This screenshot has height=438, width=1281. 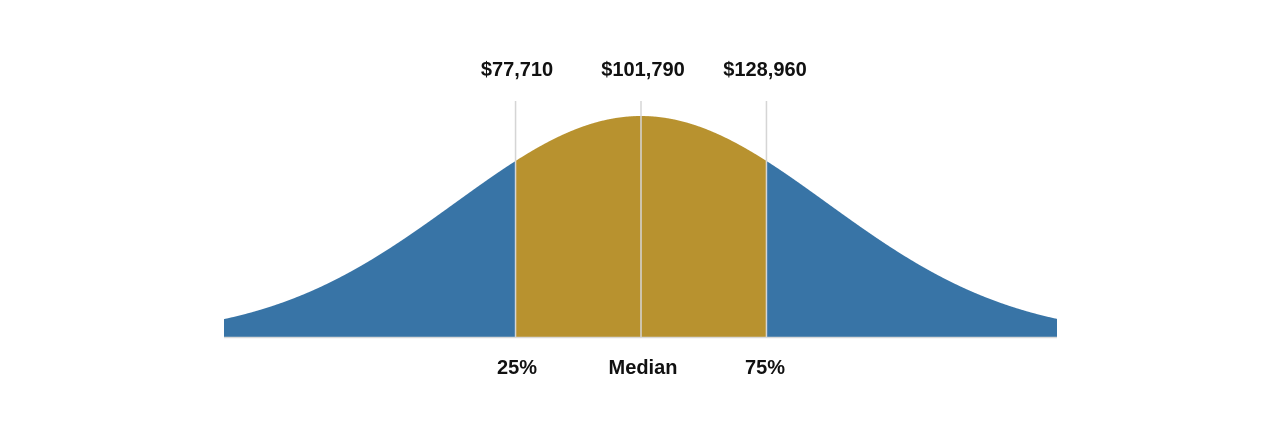 What do you see at coordinates (764, 70) in the screenshot?
I see `p75-value-label: $128,960` at bounding box center [764, 70].